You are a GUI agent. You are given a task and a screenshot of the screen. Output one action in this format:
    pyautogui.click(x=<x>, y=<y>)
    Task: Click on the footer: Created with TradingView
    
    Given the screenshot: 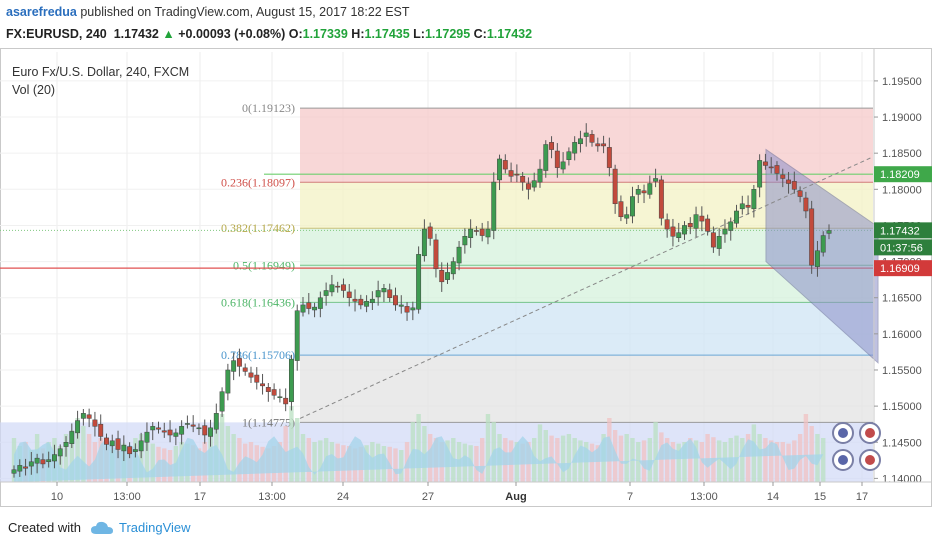 What is the action you would take?
    pyautogui.click(x=99, y=527)
    